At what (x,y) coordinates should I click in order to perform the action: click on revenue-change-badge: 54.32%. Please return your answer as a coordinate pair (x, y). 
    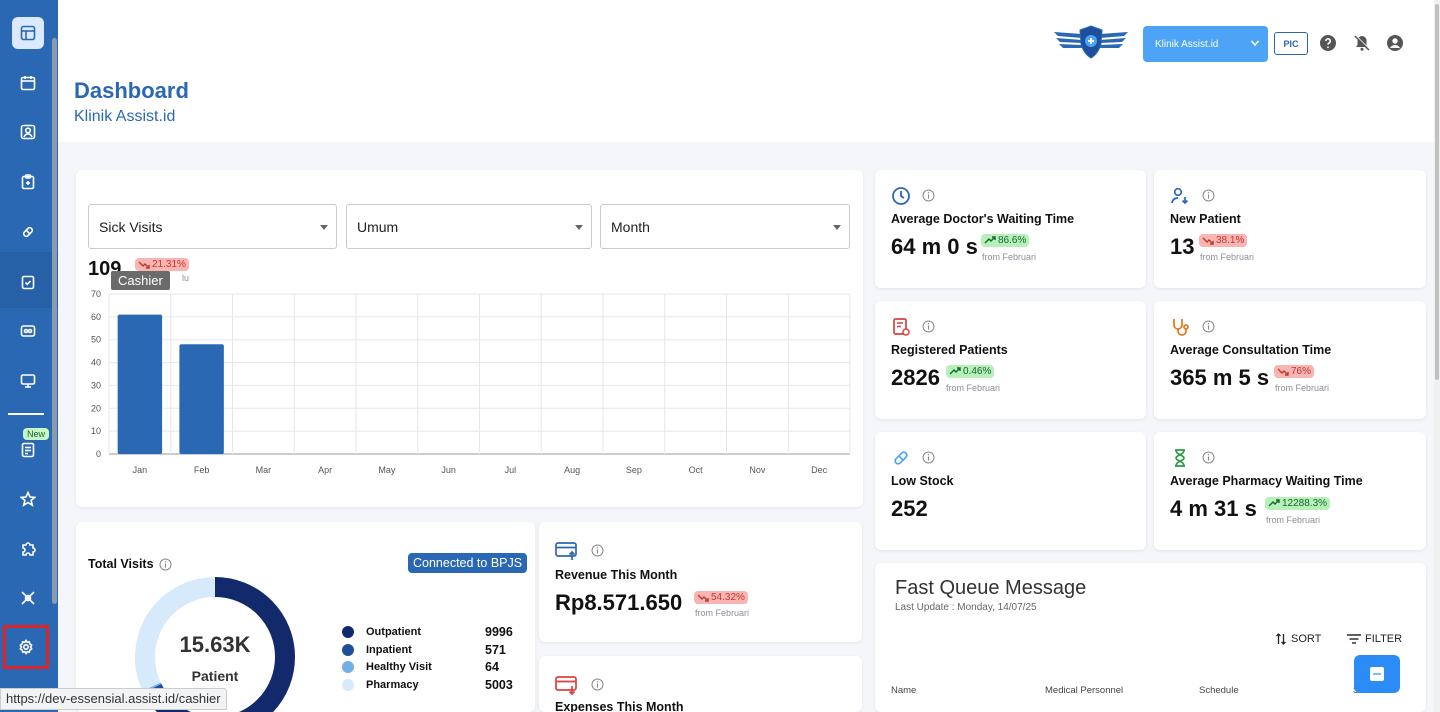
    Looking at the image, I should click on (721, 597).